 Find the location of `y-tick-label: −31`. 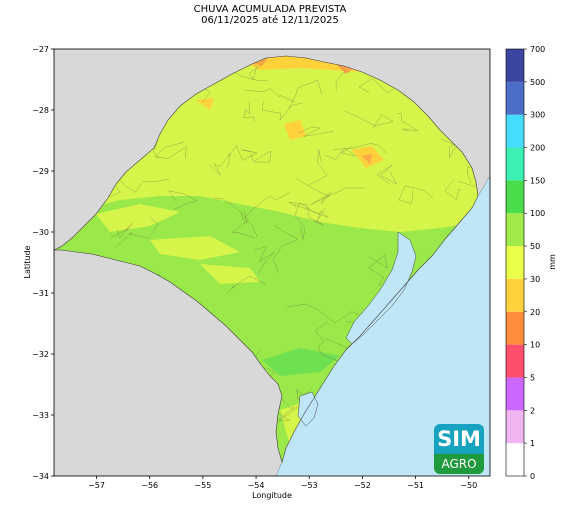

y-tick-label: −31 is located at coordinates (40, 293).